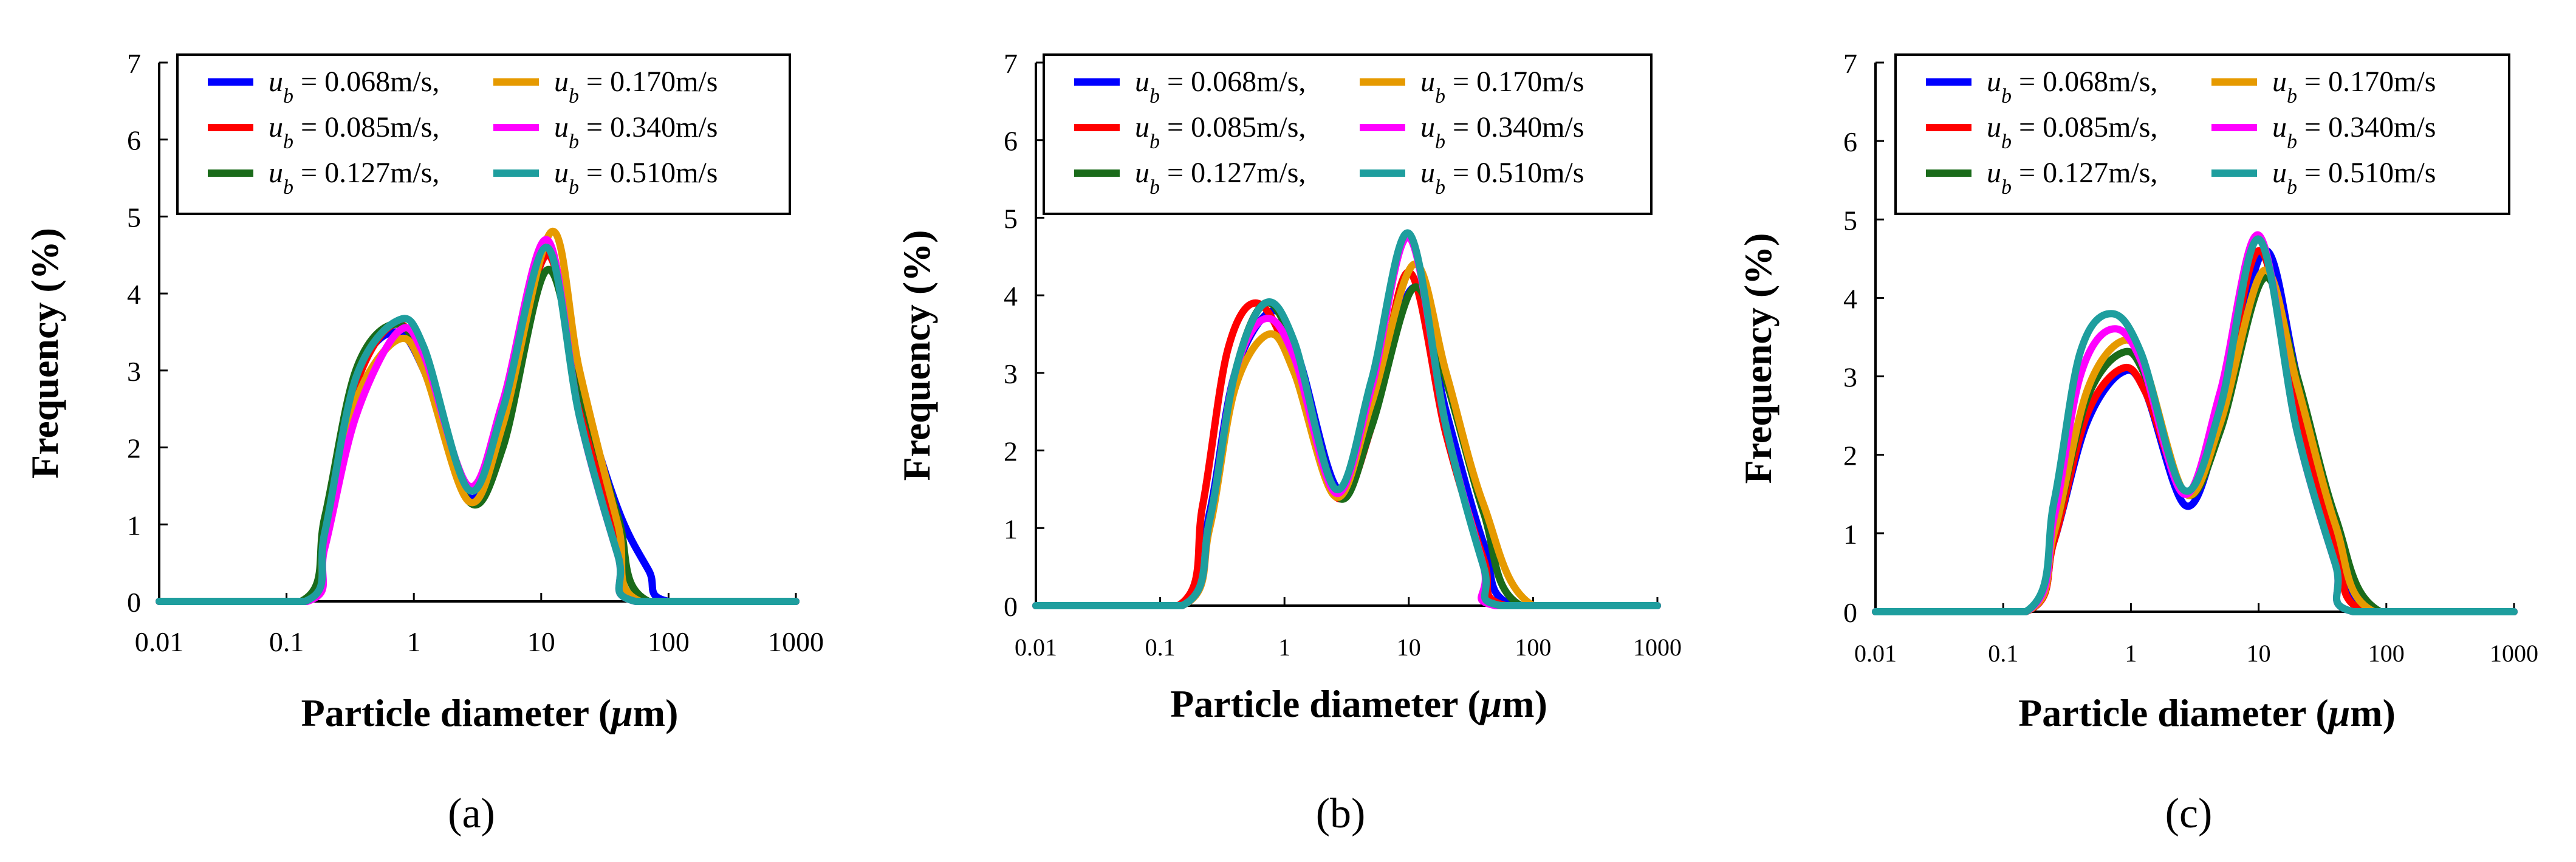  What do you see at coordinates (472, 813) in the screenshot?
I see `panel-label: (a)` at bounding box center [472, 813].